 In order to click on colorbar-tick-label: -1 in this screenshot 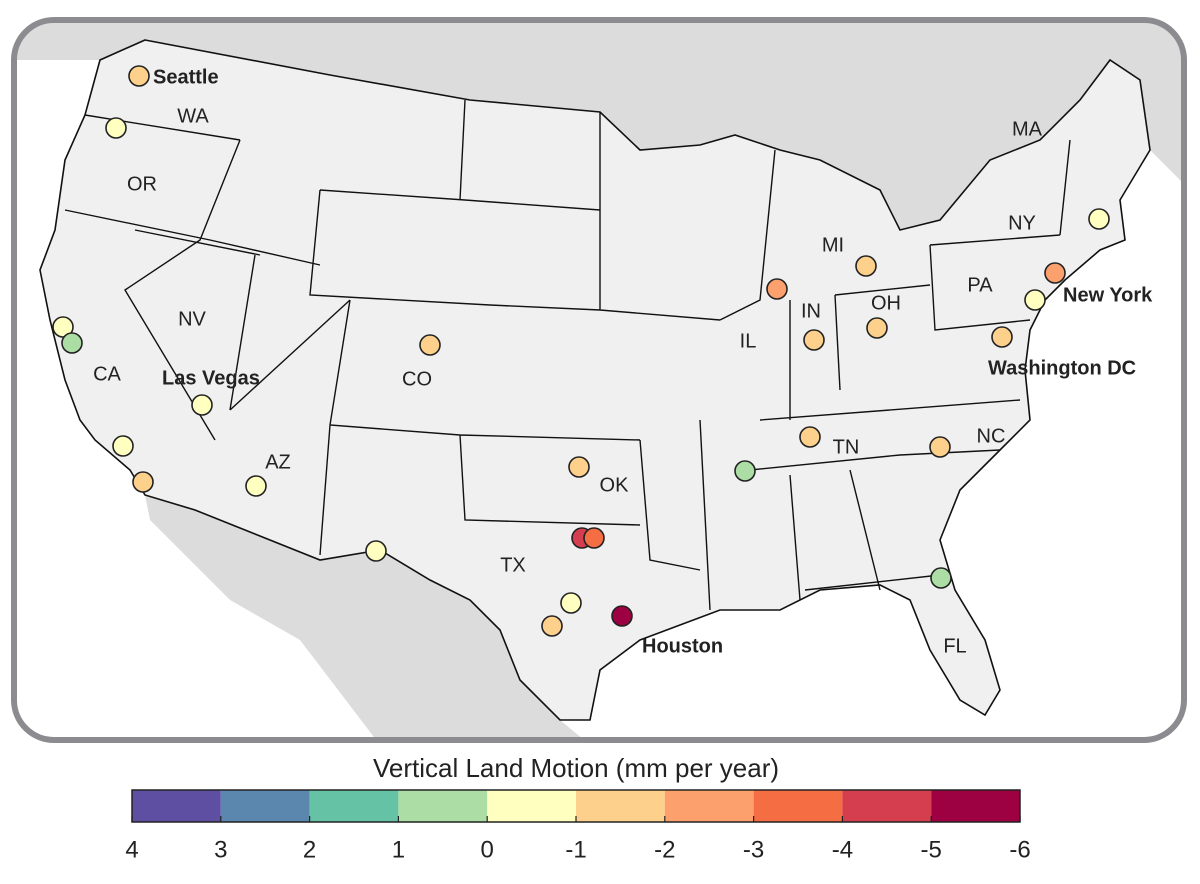, I will do `click(575, 849)`.